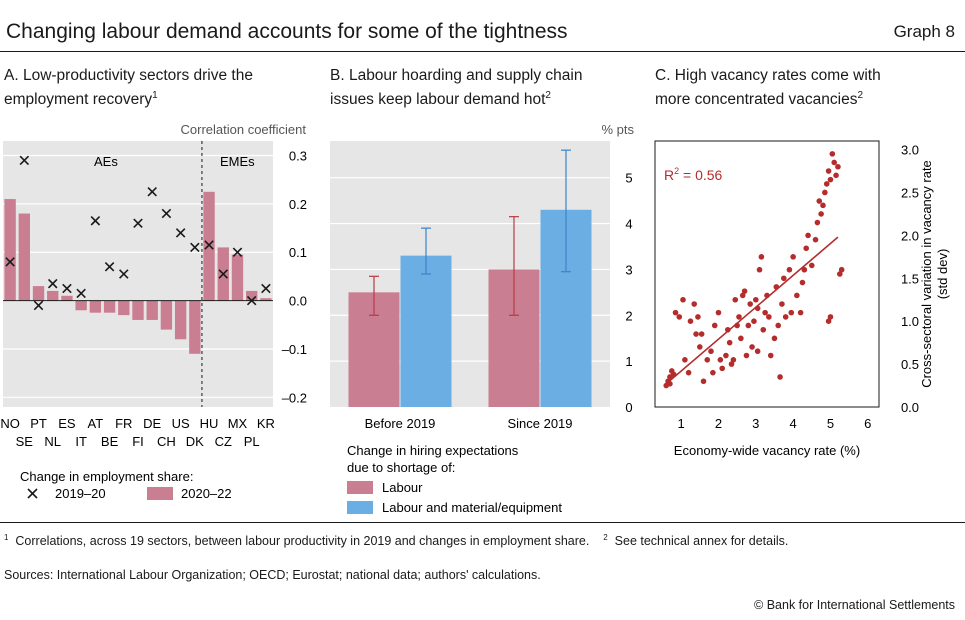 This screenshot has width=965, height=620. Describe the element at coordinates (617, 129) in the screenshot. I see `panel-b-unit: % pts` at that location.